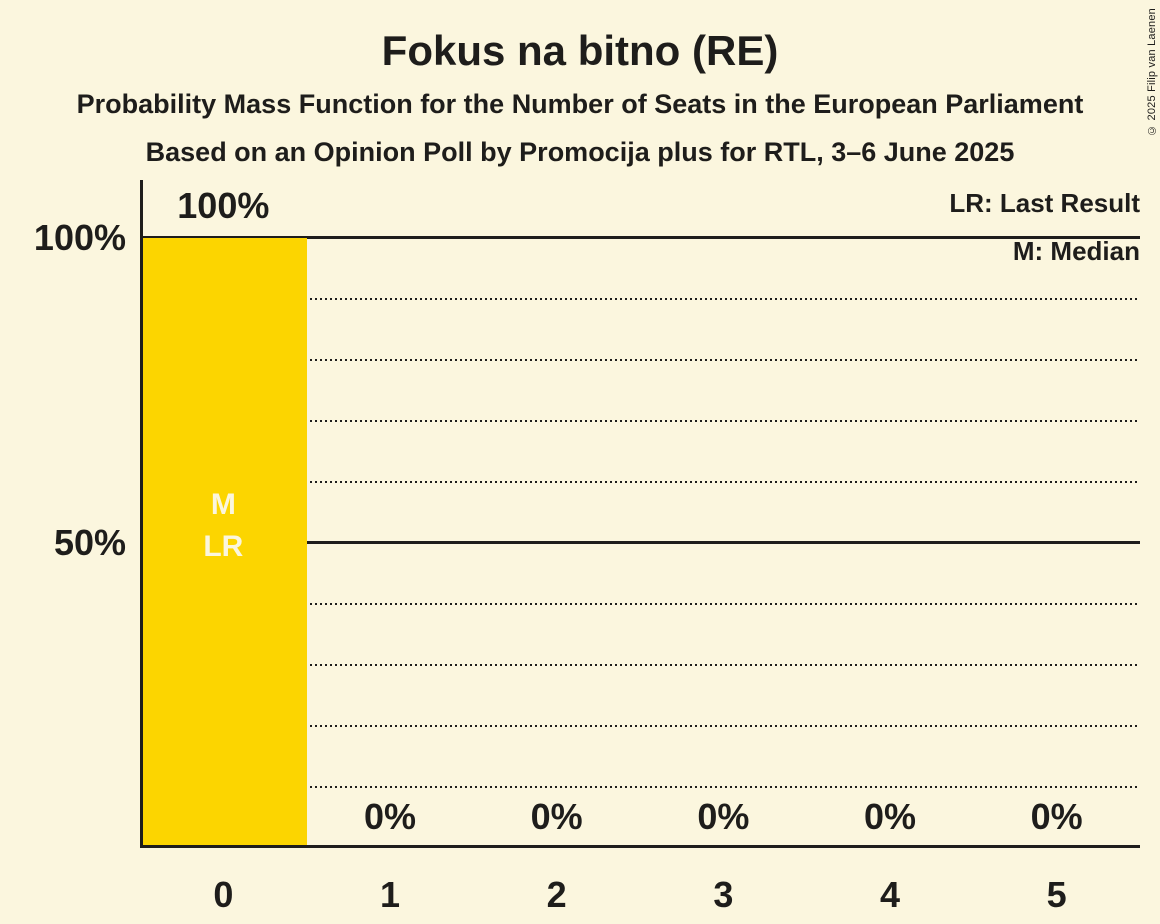 The height and width of the screenshot is (924, 1160). What do you see at coordinates (556, 816) in the screenshot?
I see `bar-value-label-2: 0%` at bounding box center [556, 816].